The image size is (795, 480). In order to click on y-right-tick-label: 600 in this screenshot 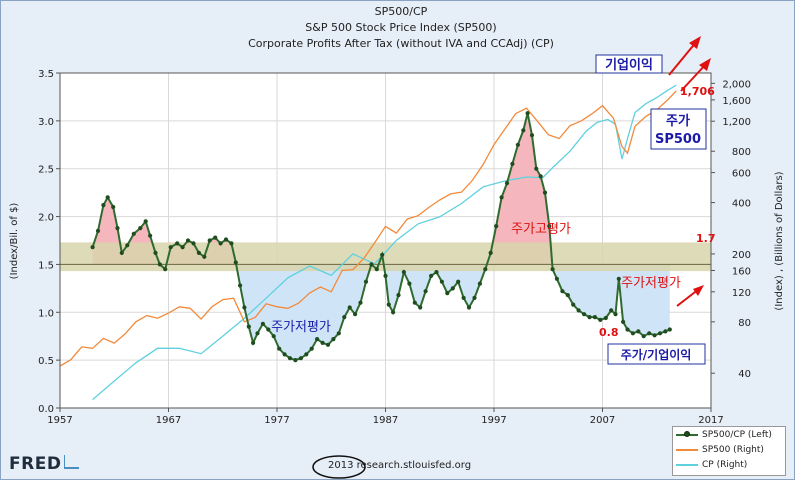, I will do `click(741, 174)`.